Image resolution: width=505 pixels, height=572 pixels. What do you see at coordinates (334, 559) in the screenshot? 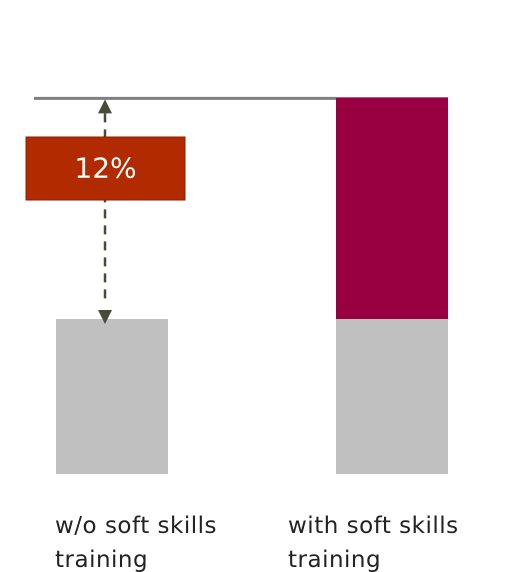
I see `x-tick-label-2-line-2: training` at bounding box center [334, 559].